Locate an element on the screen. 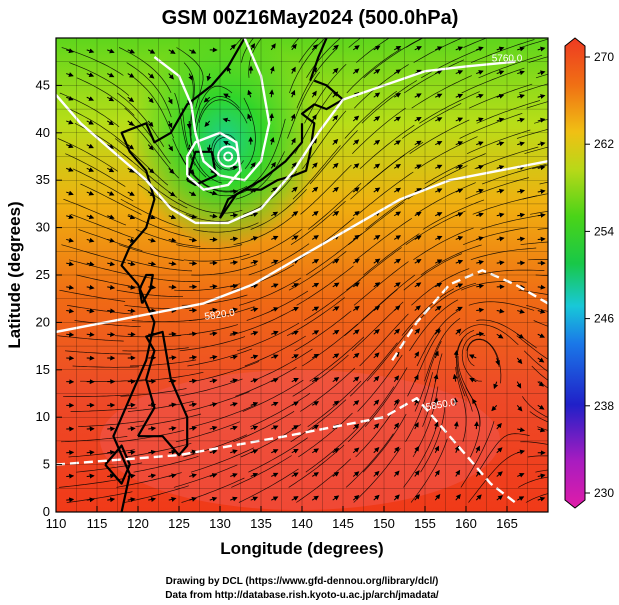 The image size is (619, 605). colorbar-tick-label: 238 is located at coordinates (604, 406).